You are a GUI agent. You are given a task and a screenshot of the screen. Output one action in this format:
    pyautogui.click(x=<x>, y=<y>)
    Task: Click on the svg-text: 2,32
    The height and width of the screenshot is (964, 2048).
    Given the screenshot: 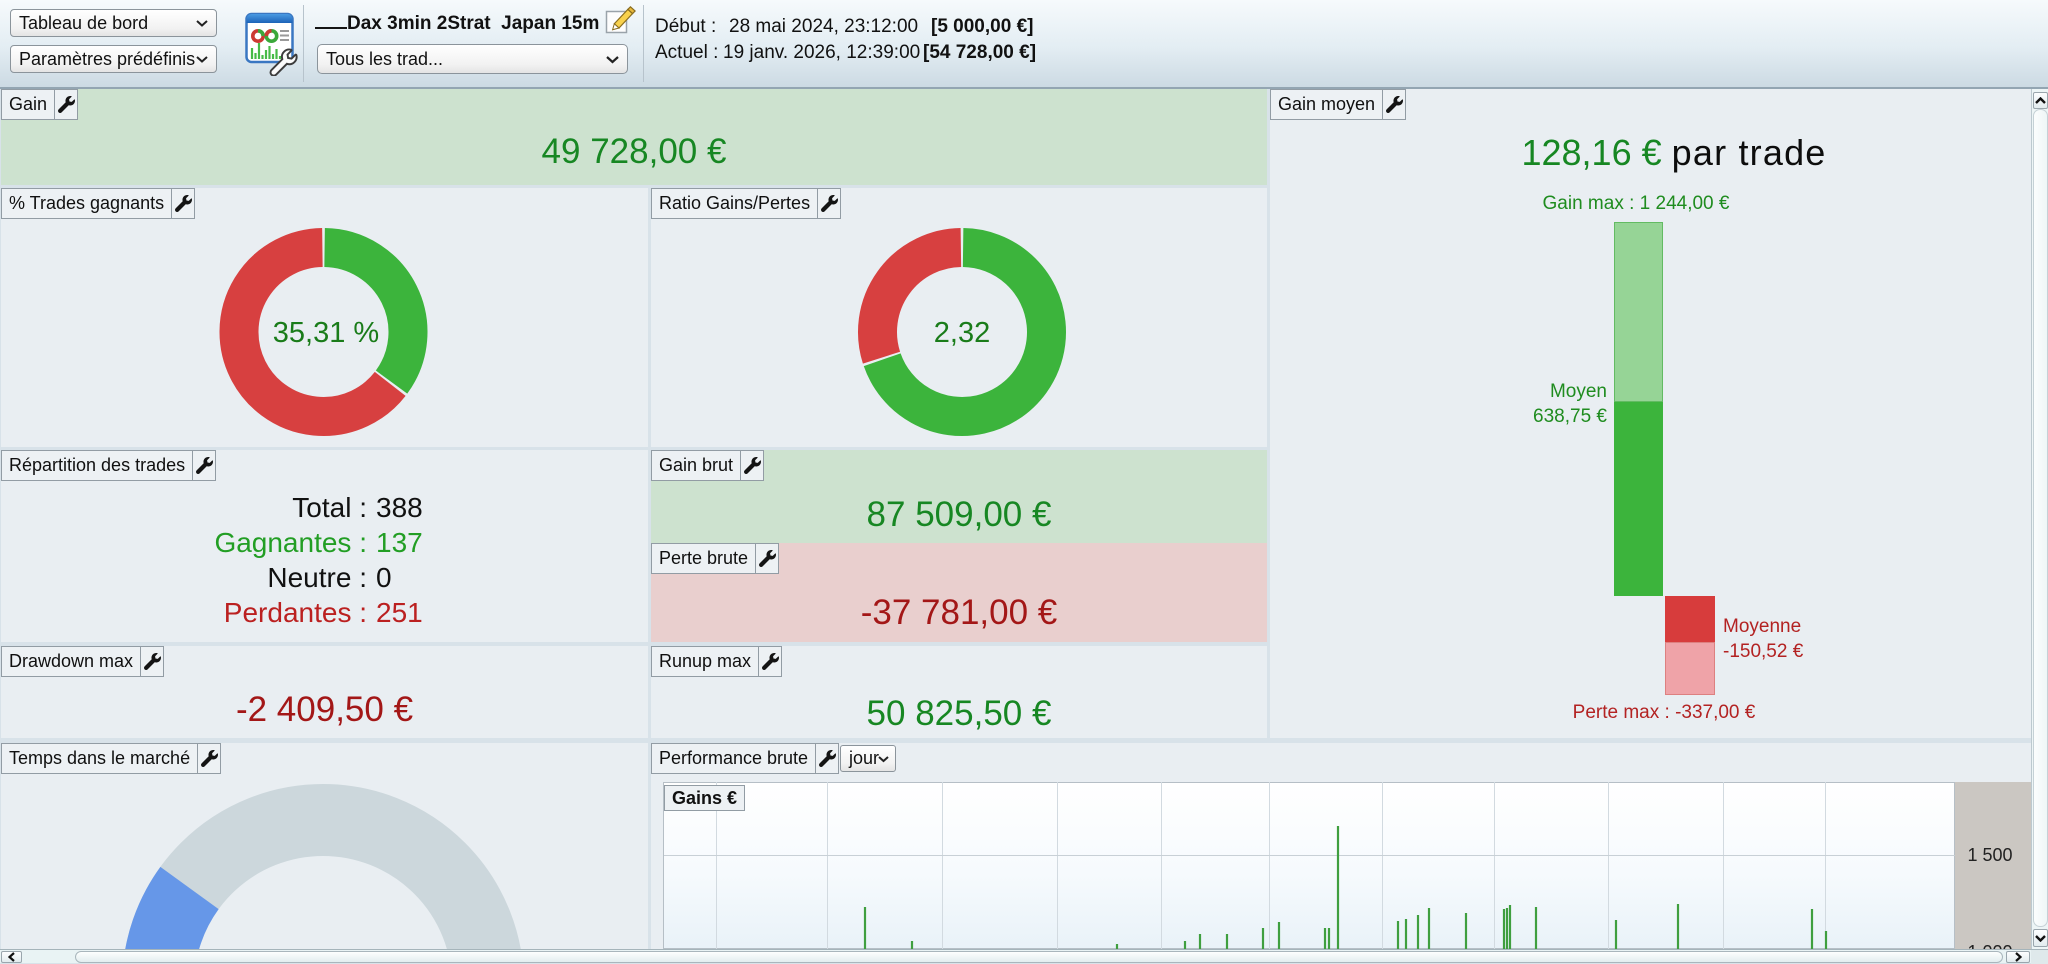 What is the action you would take?
    pyautogui.click(x=962, y=333)
    